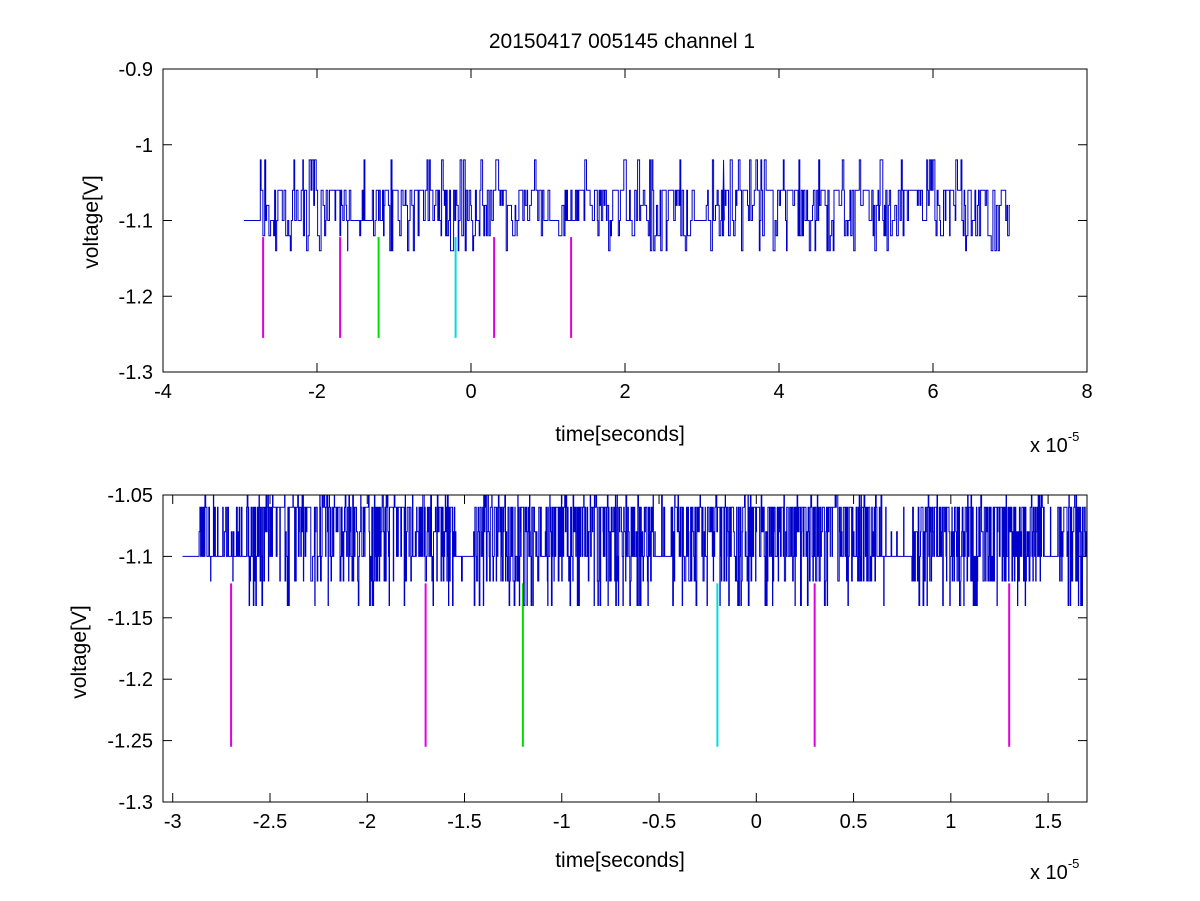 The height and width of the screenshot is (901, 1200). I want to click on figure-title: 20150417 005145 channel 1, so click(622, 41).